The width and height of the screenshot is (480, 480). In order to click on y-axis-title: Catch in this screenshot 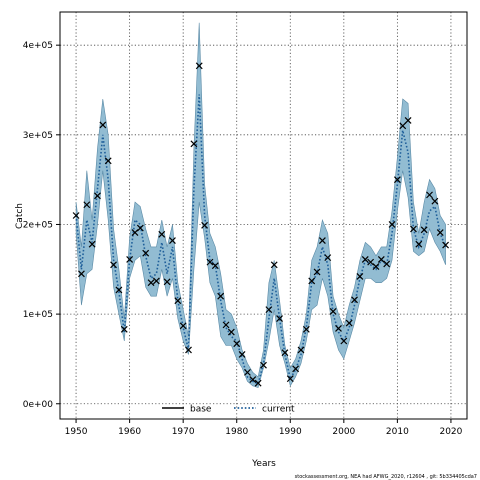, I will do `click(20, 216)`.